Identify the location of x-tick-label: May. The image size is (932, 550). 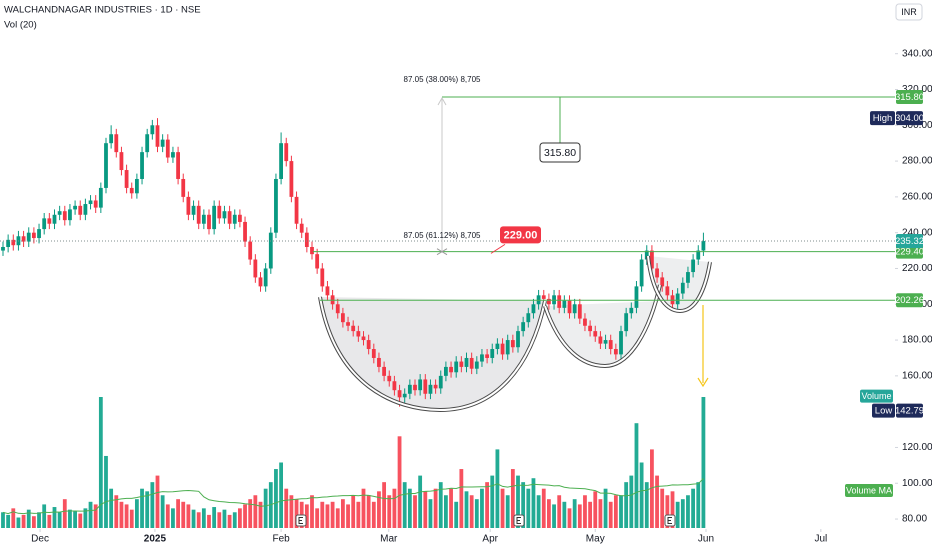
(595, 539).